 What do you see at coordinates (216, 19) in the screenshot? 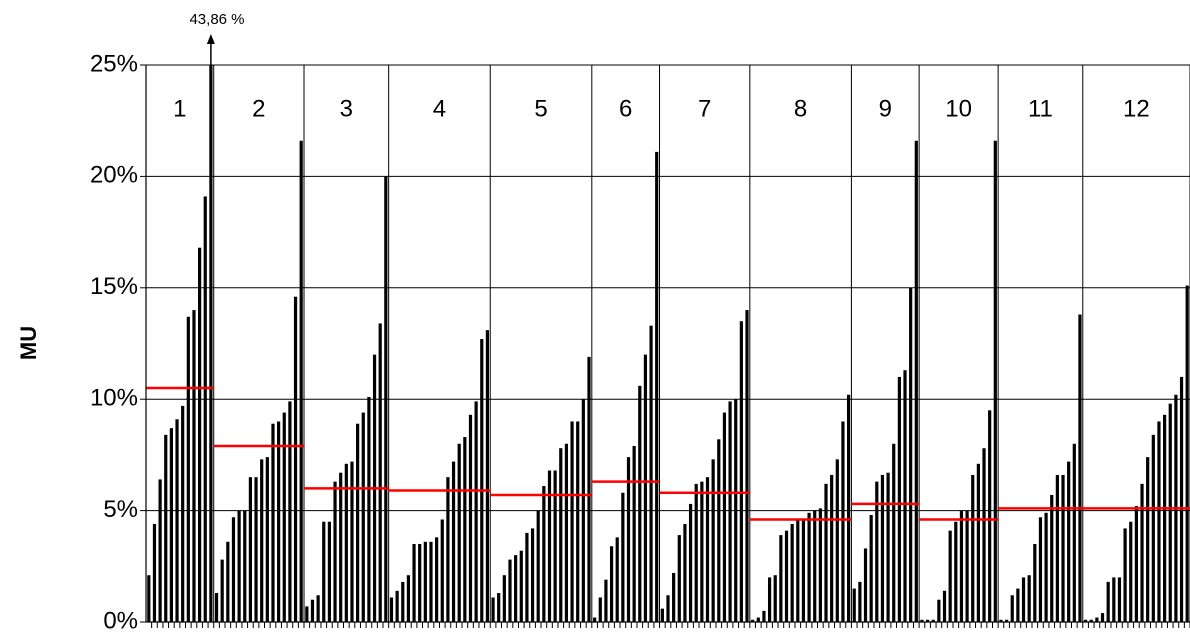
I see `annotation: 43,86 %` at bounding box center [216, 19].